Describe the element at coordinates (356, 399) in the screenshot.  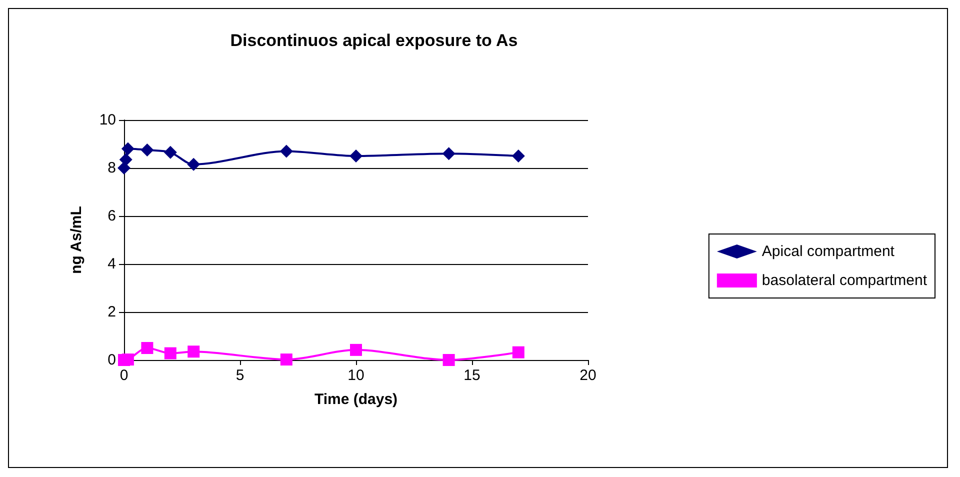
I see `x-axis-title: Time (days)` at that location.